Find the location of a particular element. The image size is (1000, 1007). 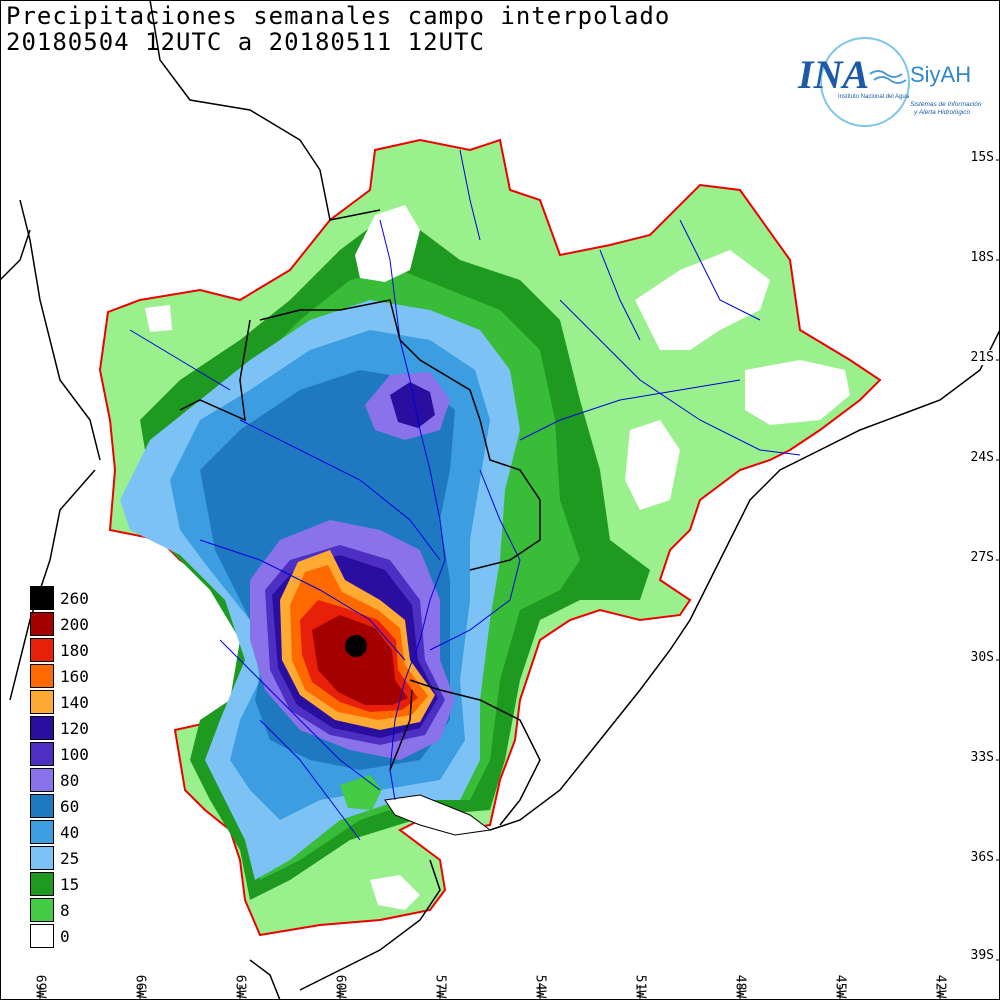

legend-row: 260 is located at coordinates (59, 598).